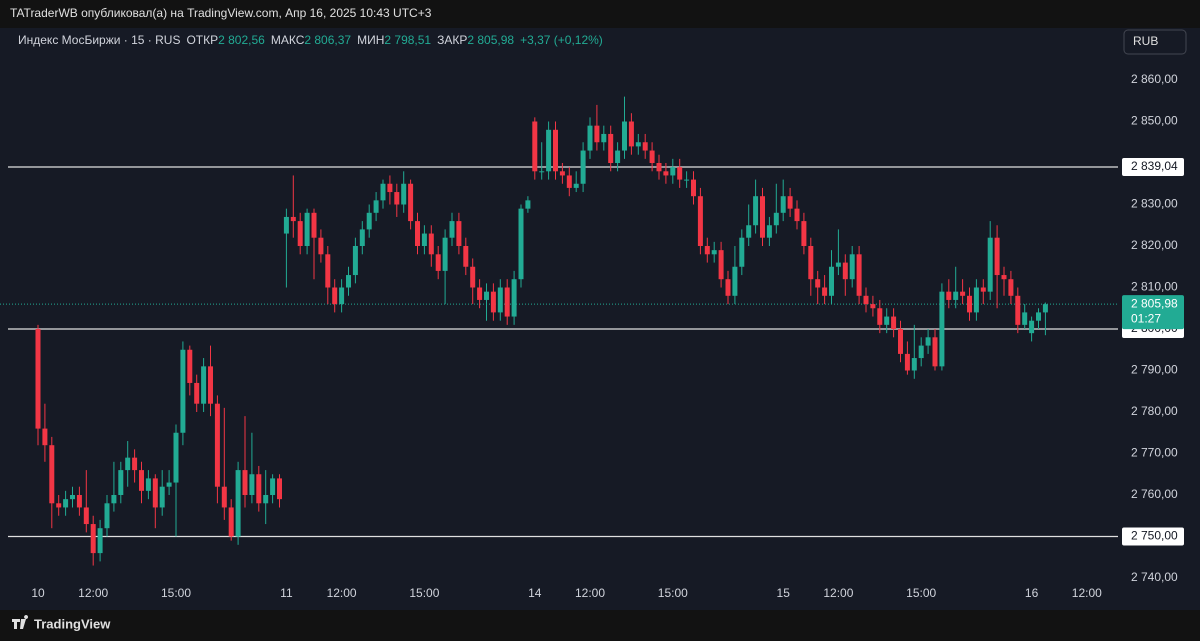  What do you see at coordinates (1145, 41) in the screenshot?
I see `currency-label: RUB` at bounding box center [1145, 41].